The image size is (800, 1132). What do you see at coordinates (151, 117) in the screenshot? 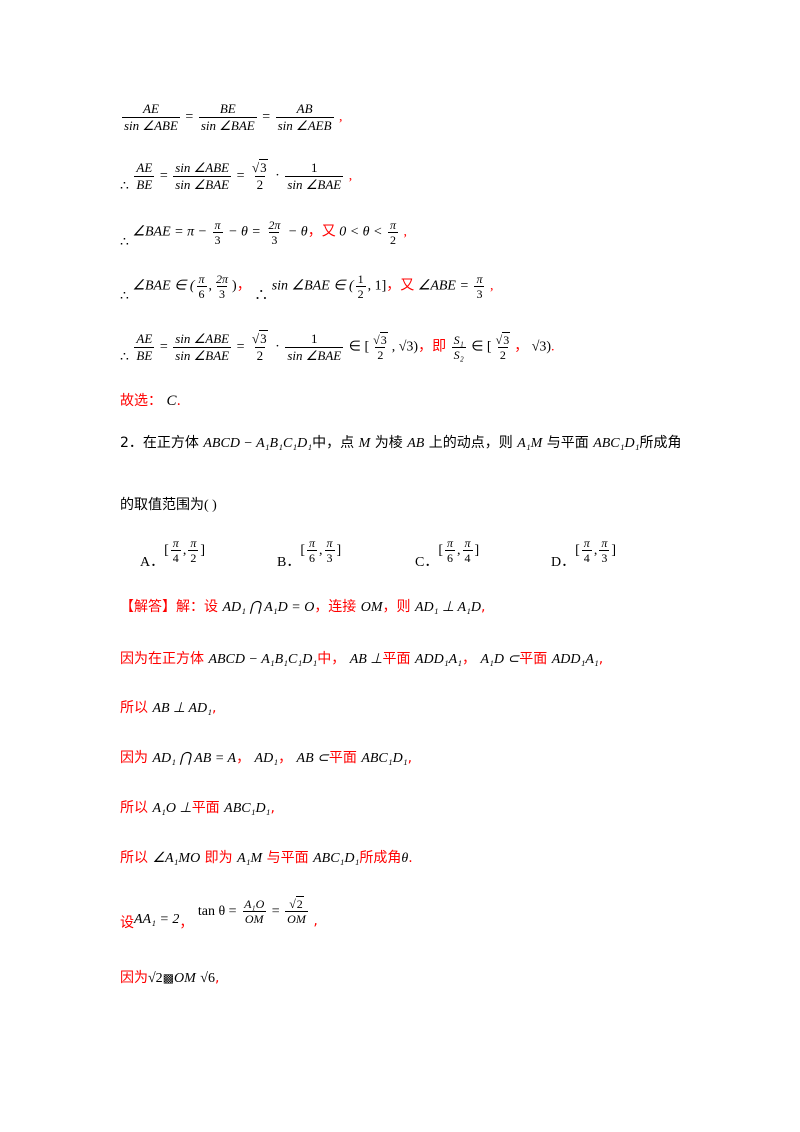
I see `fraction: AE sin ∠ABE` at bounding box center [151, 117].